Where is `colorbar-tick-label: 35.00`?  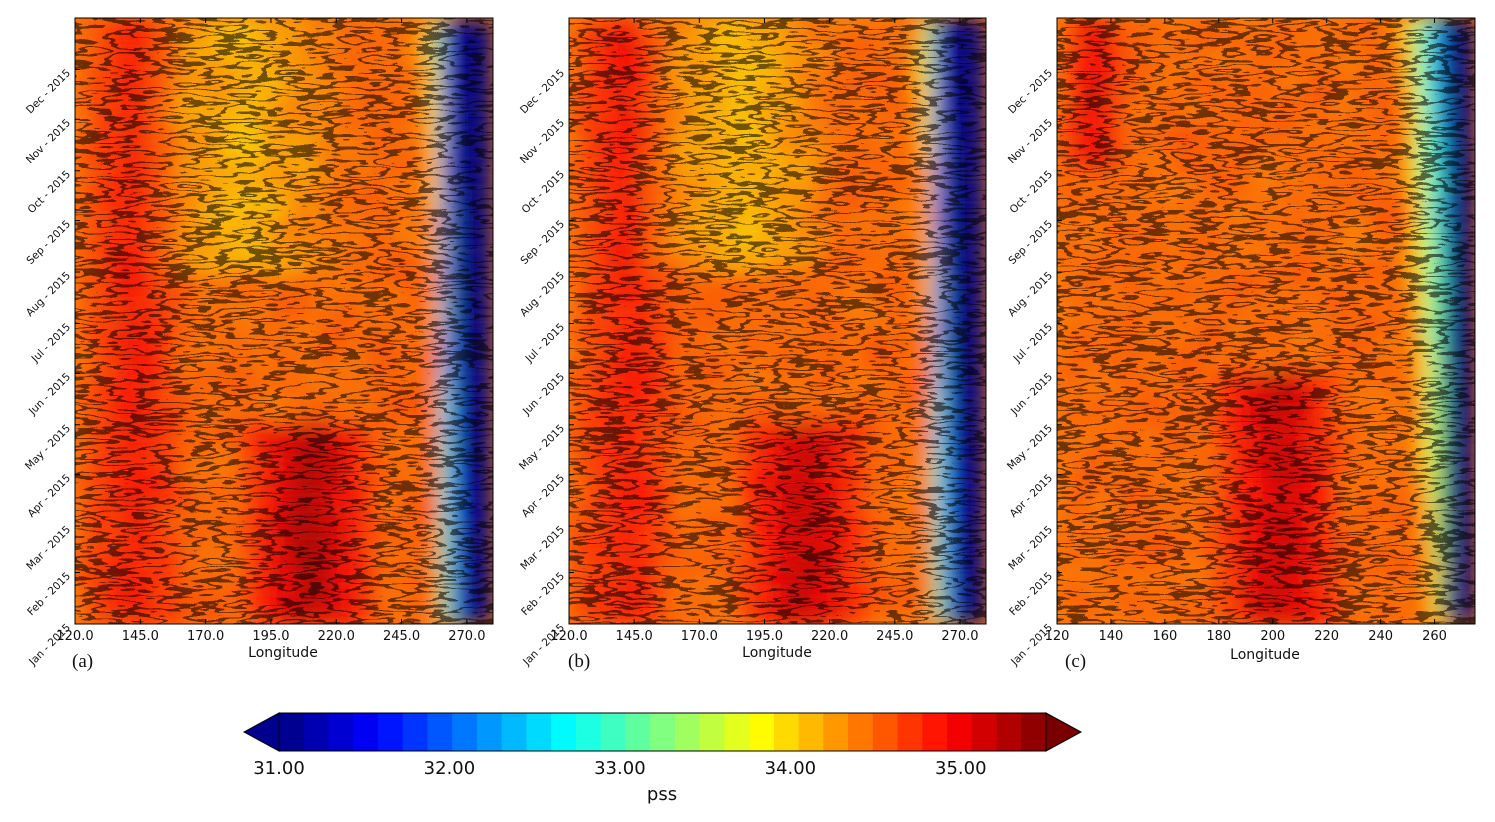 colorbar-tick-label: 35.00 is located at coordinates (961, 768).